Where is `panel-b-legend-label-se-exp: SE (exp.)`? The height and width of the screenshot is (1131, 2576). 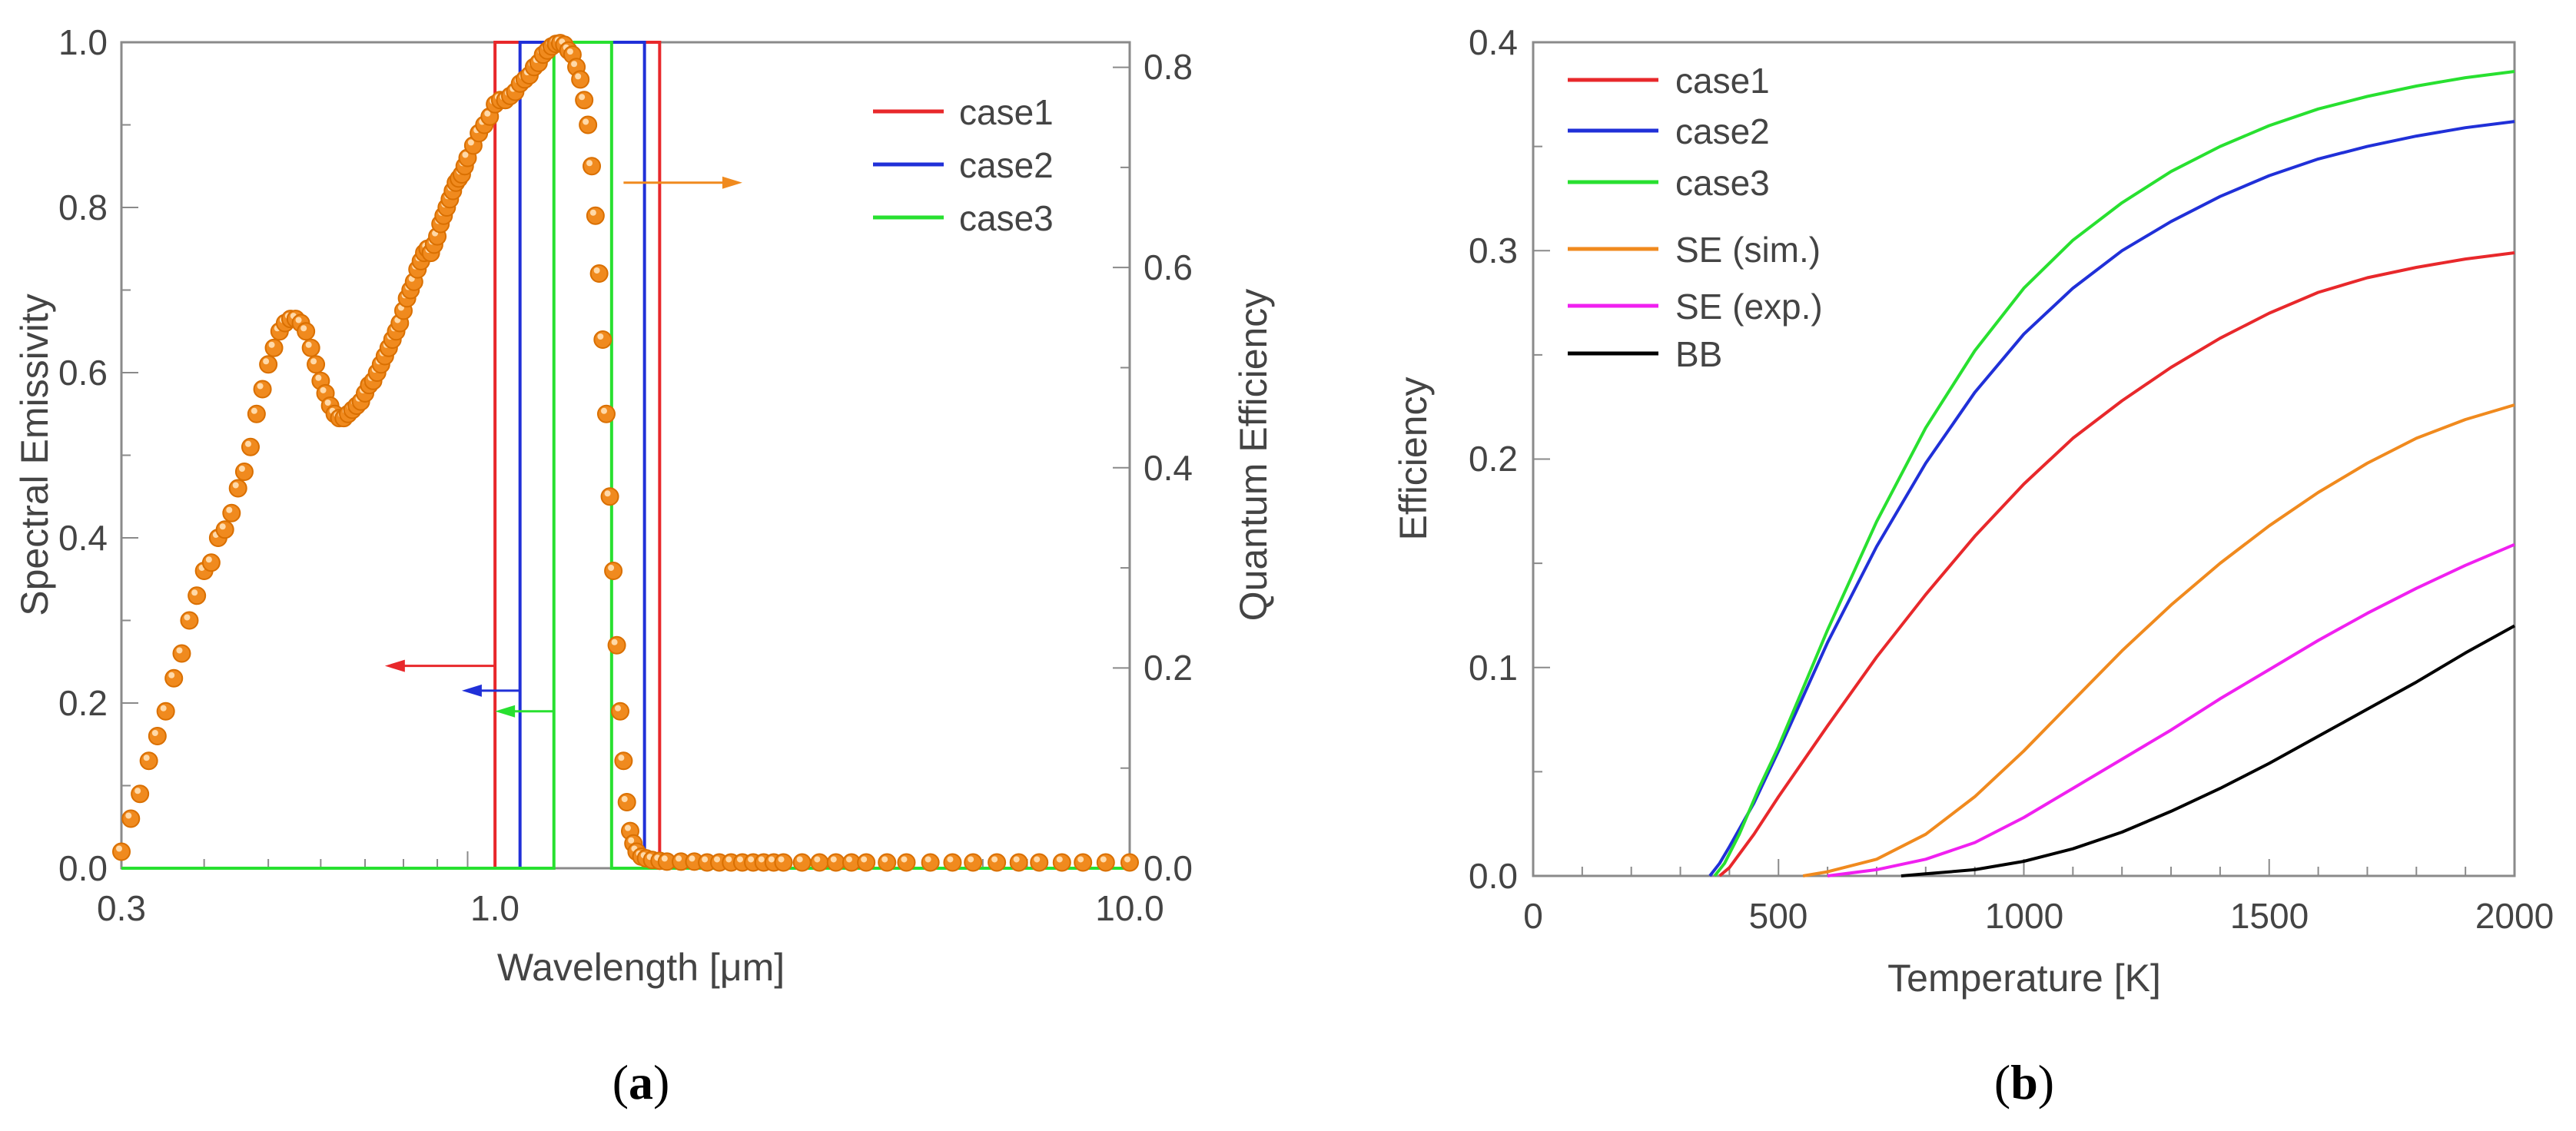
panel-b-legend-label-se-exp: SE (exp.) is located at coordinates (1749, 307).